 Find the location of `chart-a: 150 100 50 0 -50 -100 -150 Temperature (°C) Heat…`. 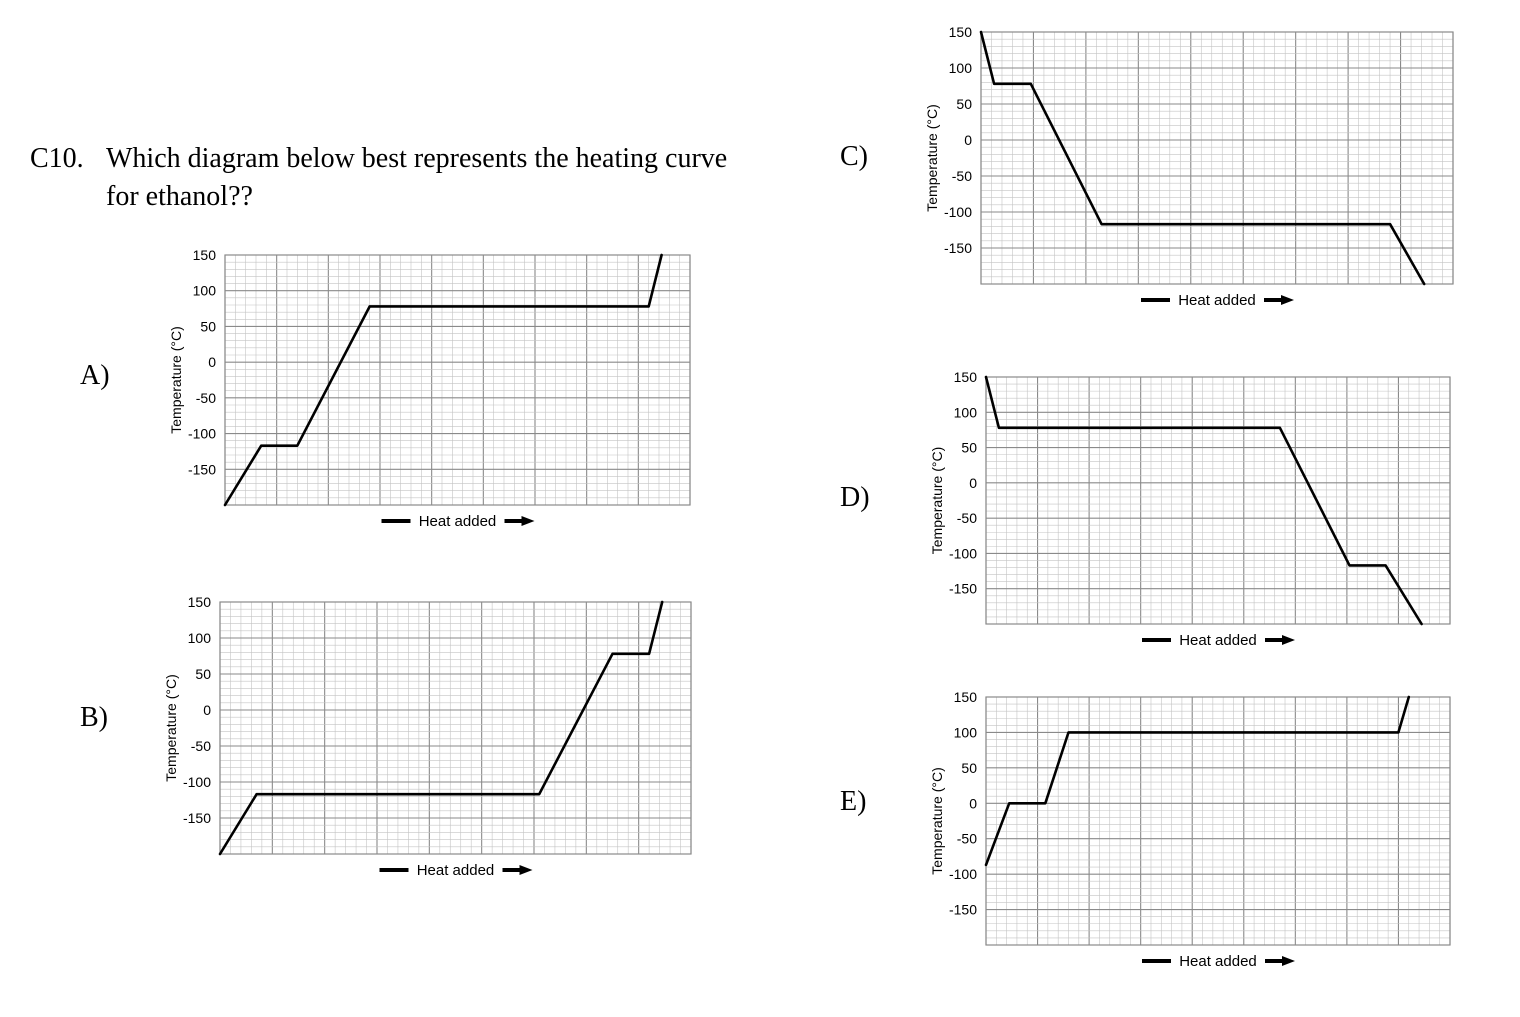

chart-a: 150 100 50 0 -50 -100 -150 Temperature (°C) Heat… is located at coordinates (429, 388).